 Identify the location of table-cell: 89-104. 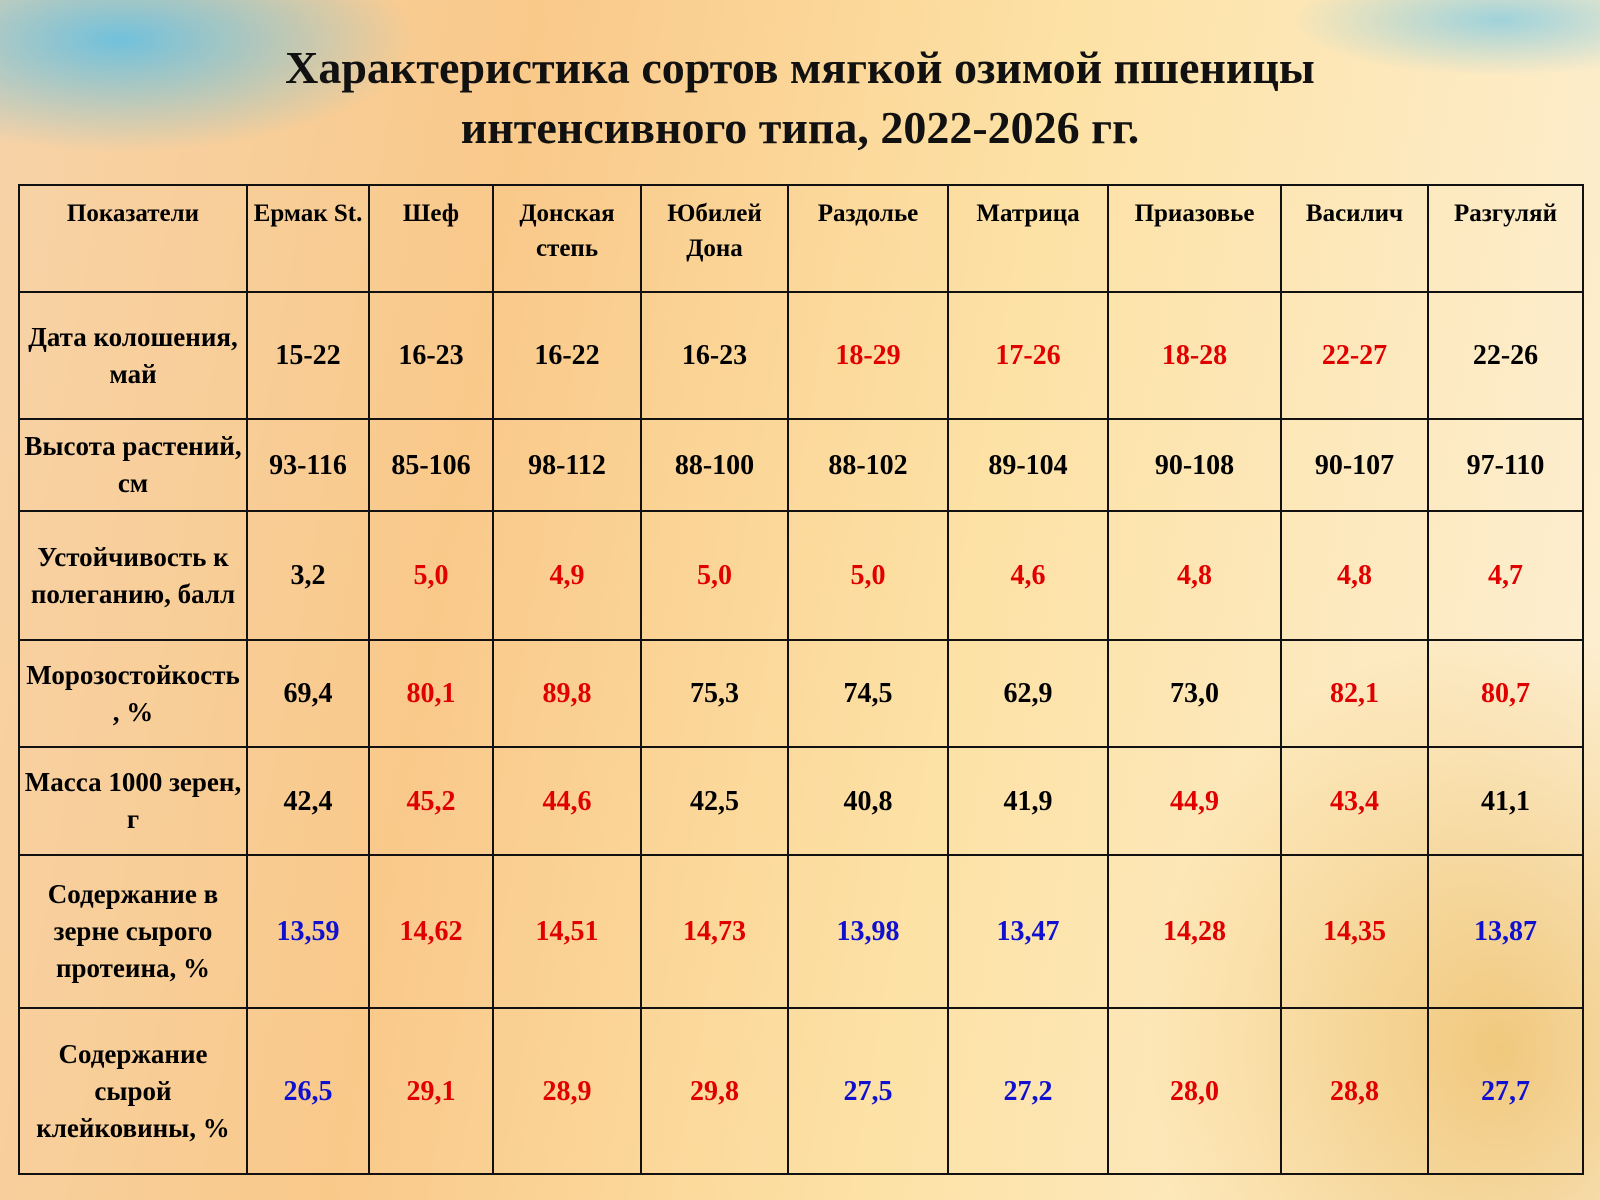
(1028, 465).